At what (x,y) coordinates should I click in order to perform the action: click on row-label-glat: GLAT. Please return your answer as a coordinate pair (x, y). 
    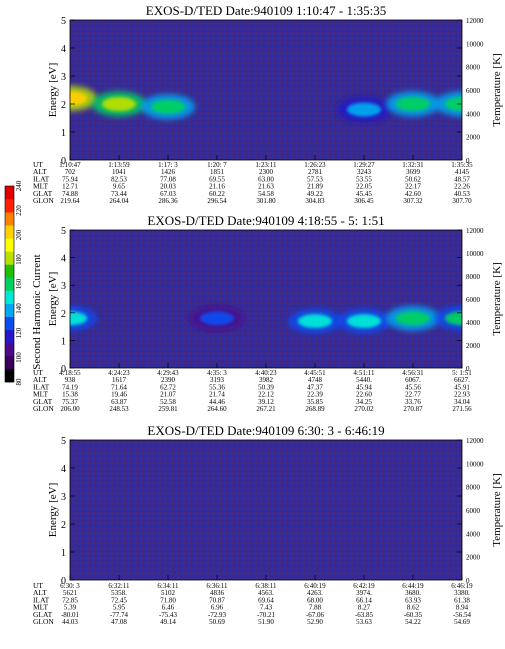
    Looking at the image, I should click on (43, 401).